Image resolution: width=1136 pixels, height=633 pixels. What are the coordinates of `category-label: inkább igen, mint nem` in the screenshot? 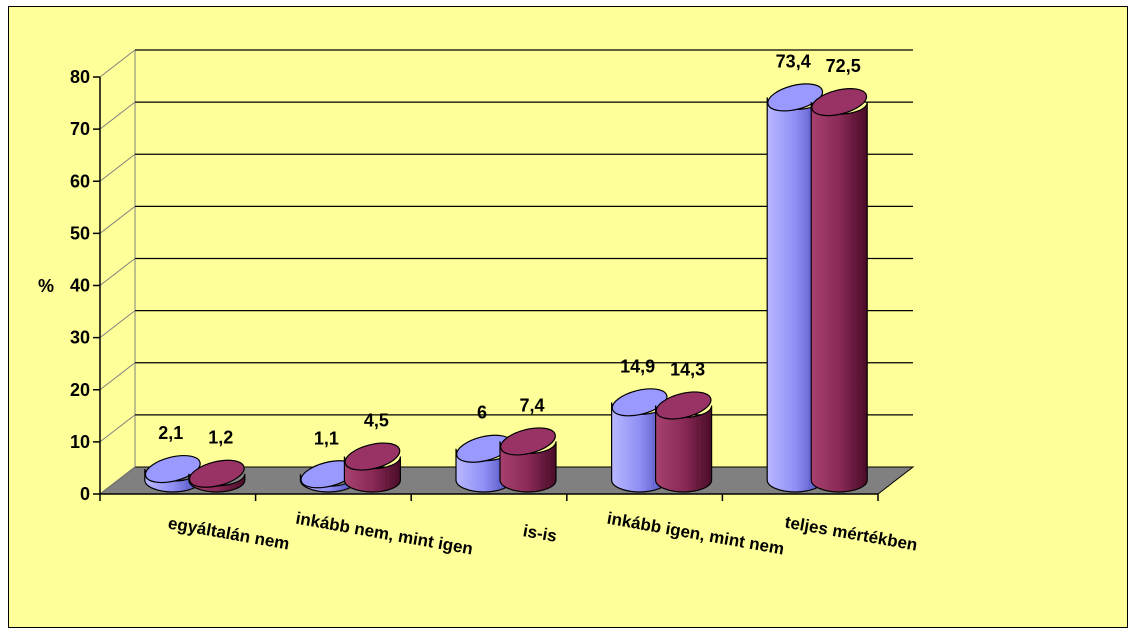 It's located at (696, 534).